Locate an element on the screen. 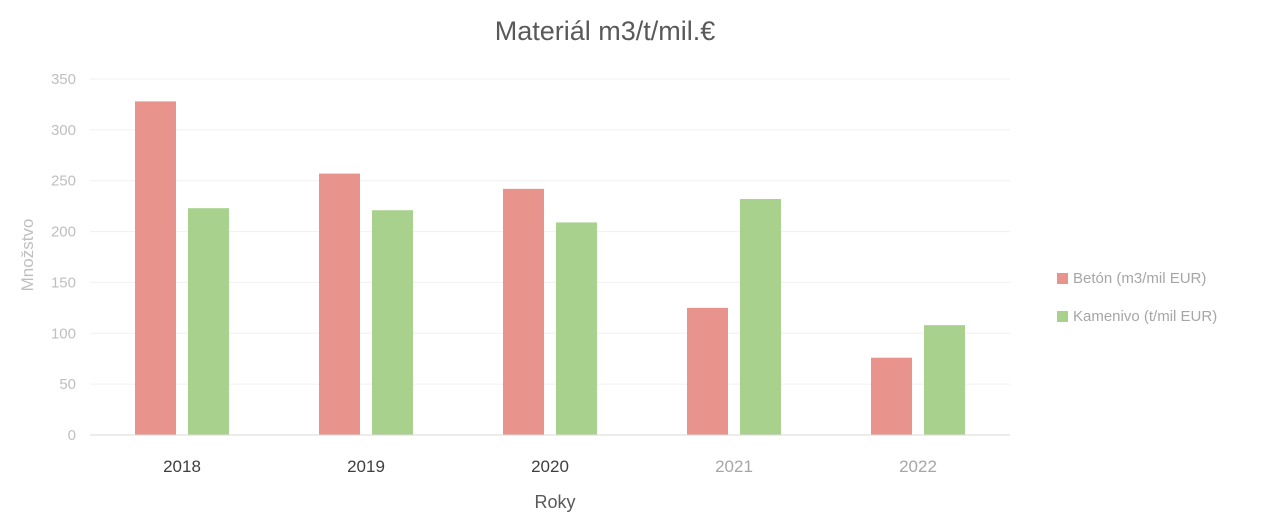  x-category-label: 2020 is located at coordinates (550, 466).